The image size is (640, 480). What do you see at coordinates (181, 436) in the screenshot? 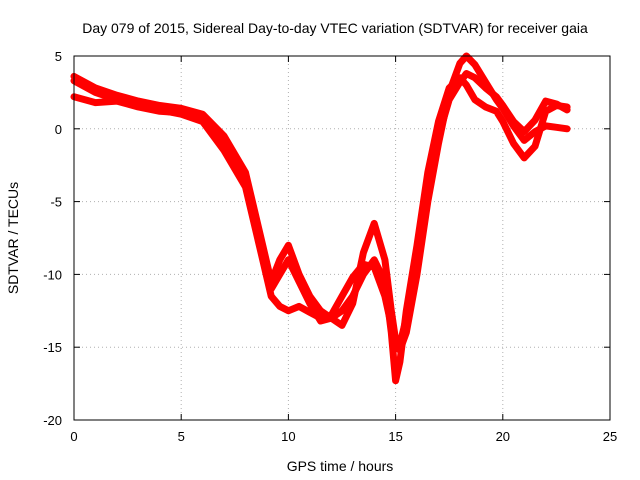
I see `x-tick-label: 5` at bounding box center [181, 436].